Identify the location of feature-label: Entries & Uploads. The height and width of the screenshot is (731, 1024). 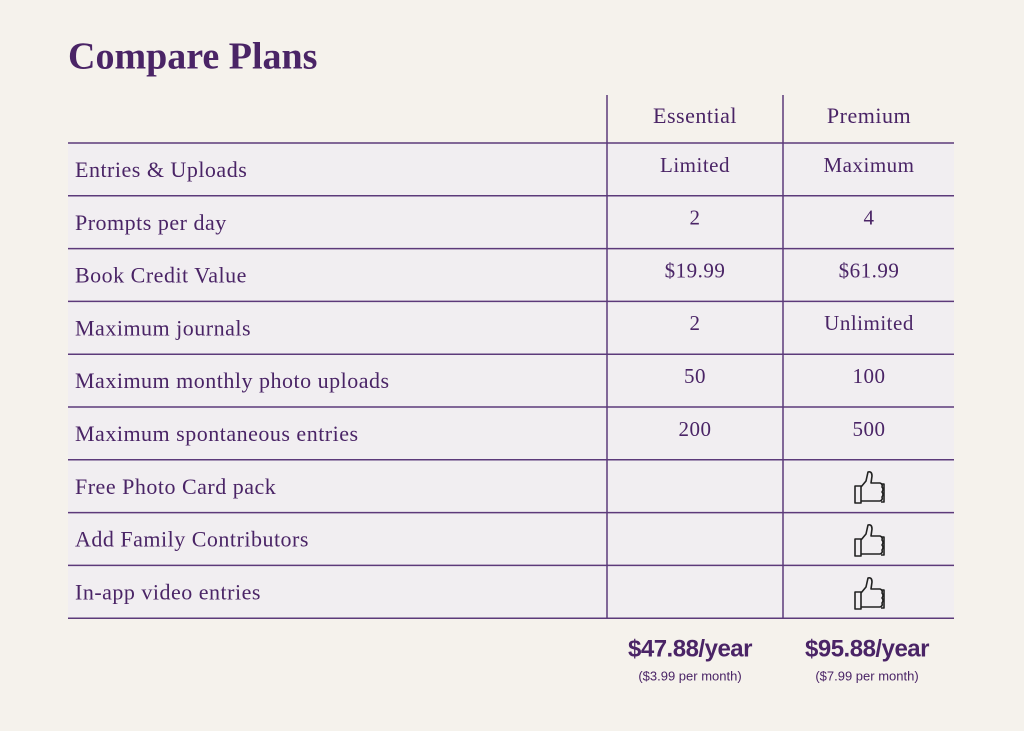
(161, 169).